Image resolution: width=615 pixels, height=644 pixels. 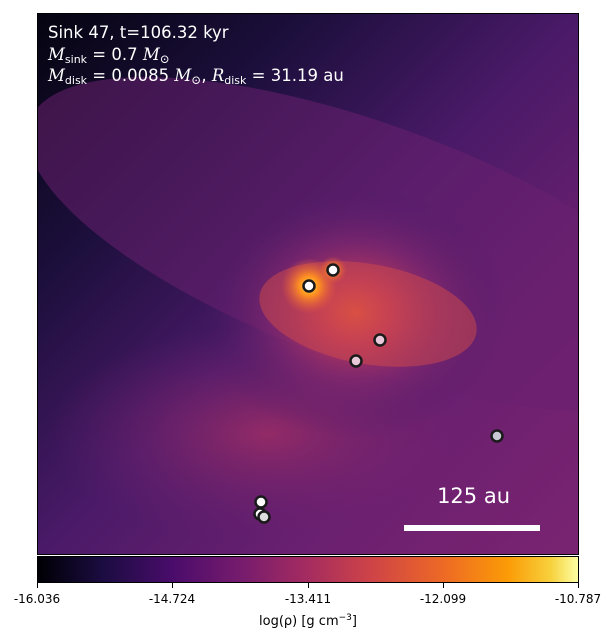 What do you see at coordinates (172, 599) in the screenshot?
I see `colorbar-tick-label: -14.724` at bounding box center [172, 599].